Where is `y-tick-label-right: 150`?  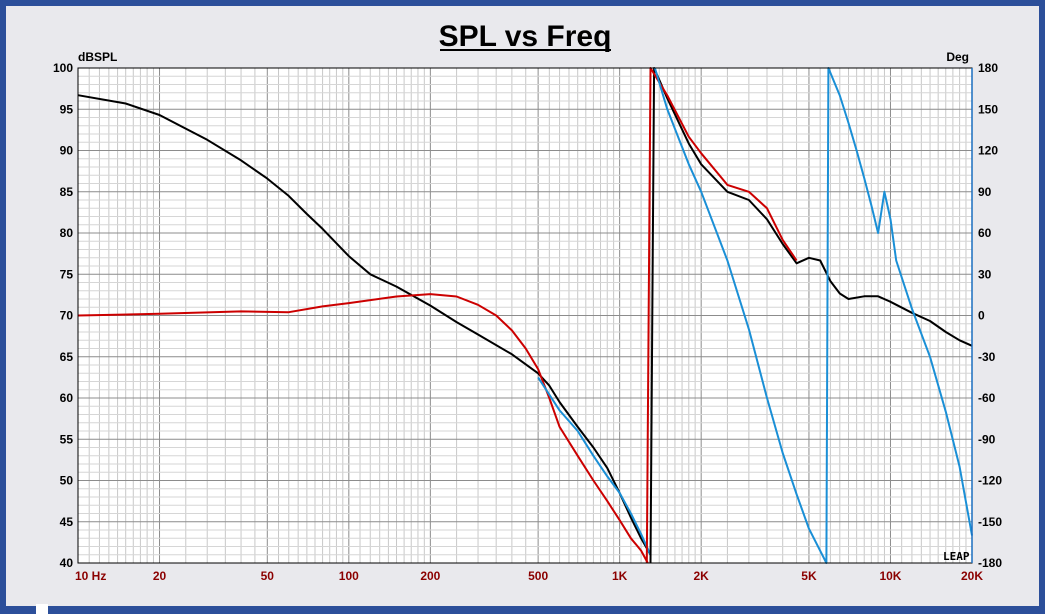
y-tick-label-right: 150 is located at coordinates (988, 109).